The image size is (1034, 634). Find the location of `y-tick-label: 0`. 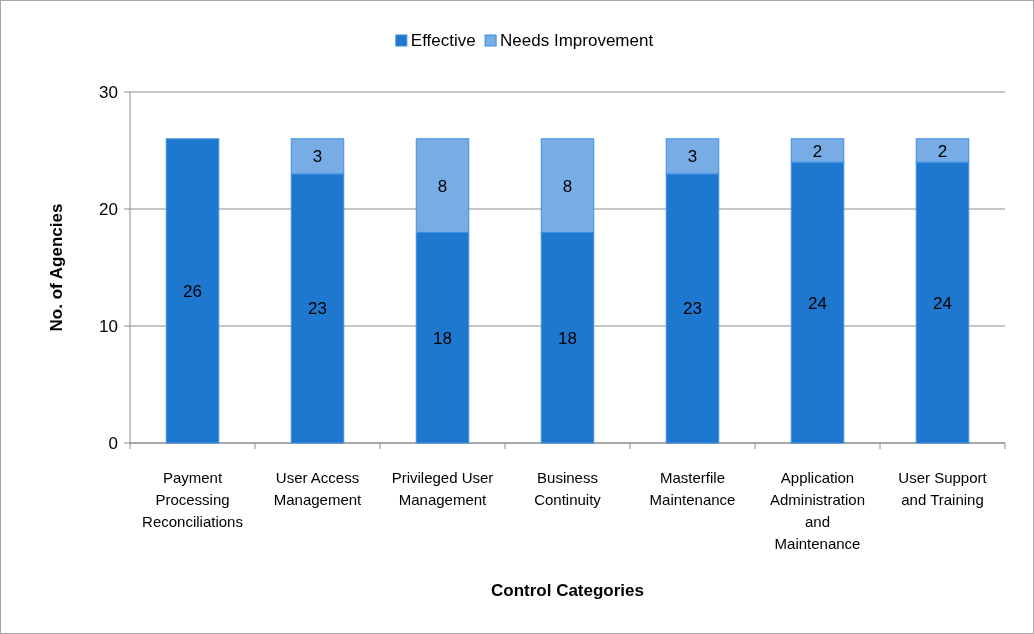

y-tick-label: 0 is located at coordinates (113, 443).